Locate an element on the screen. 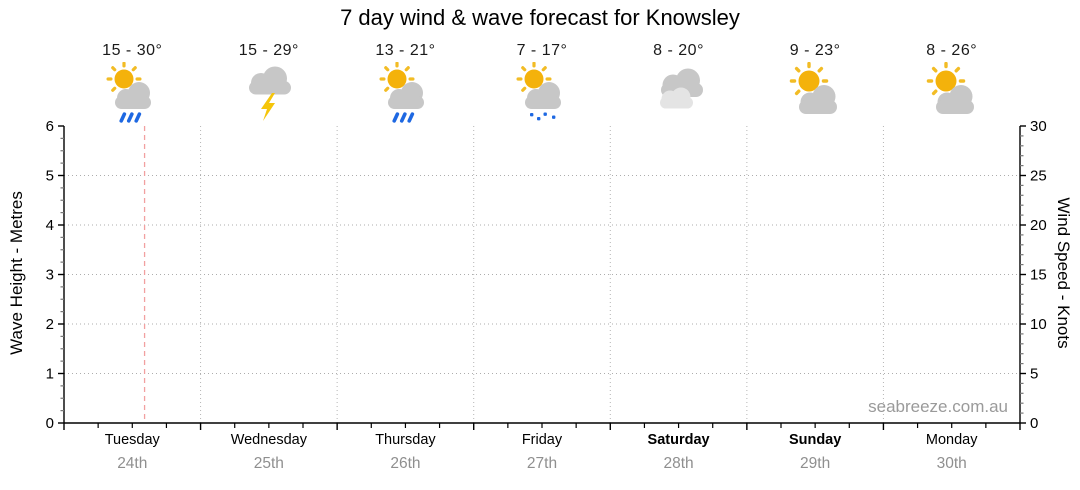  day-name: Tuesday is located at coordinates (132, 440).